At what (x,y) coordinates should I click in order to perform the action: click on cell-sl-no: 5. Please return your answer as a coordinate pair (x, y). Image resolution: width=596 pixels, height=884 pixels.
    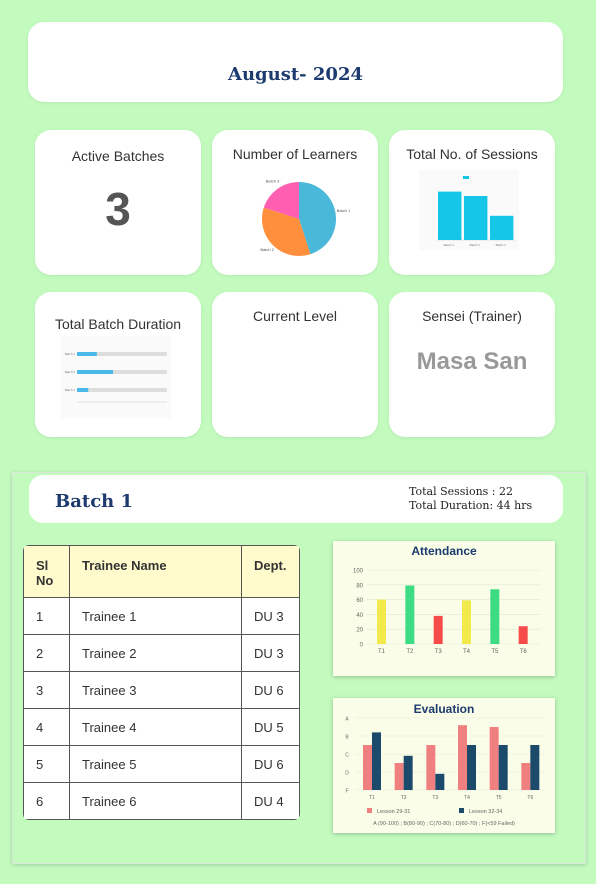
    Looking at the image, I should click on (46, 764).